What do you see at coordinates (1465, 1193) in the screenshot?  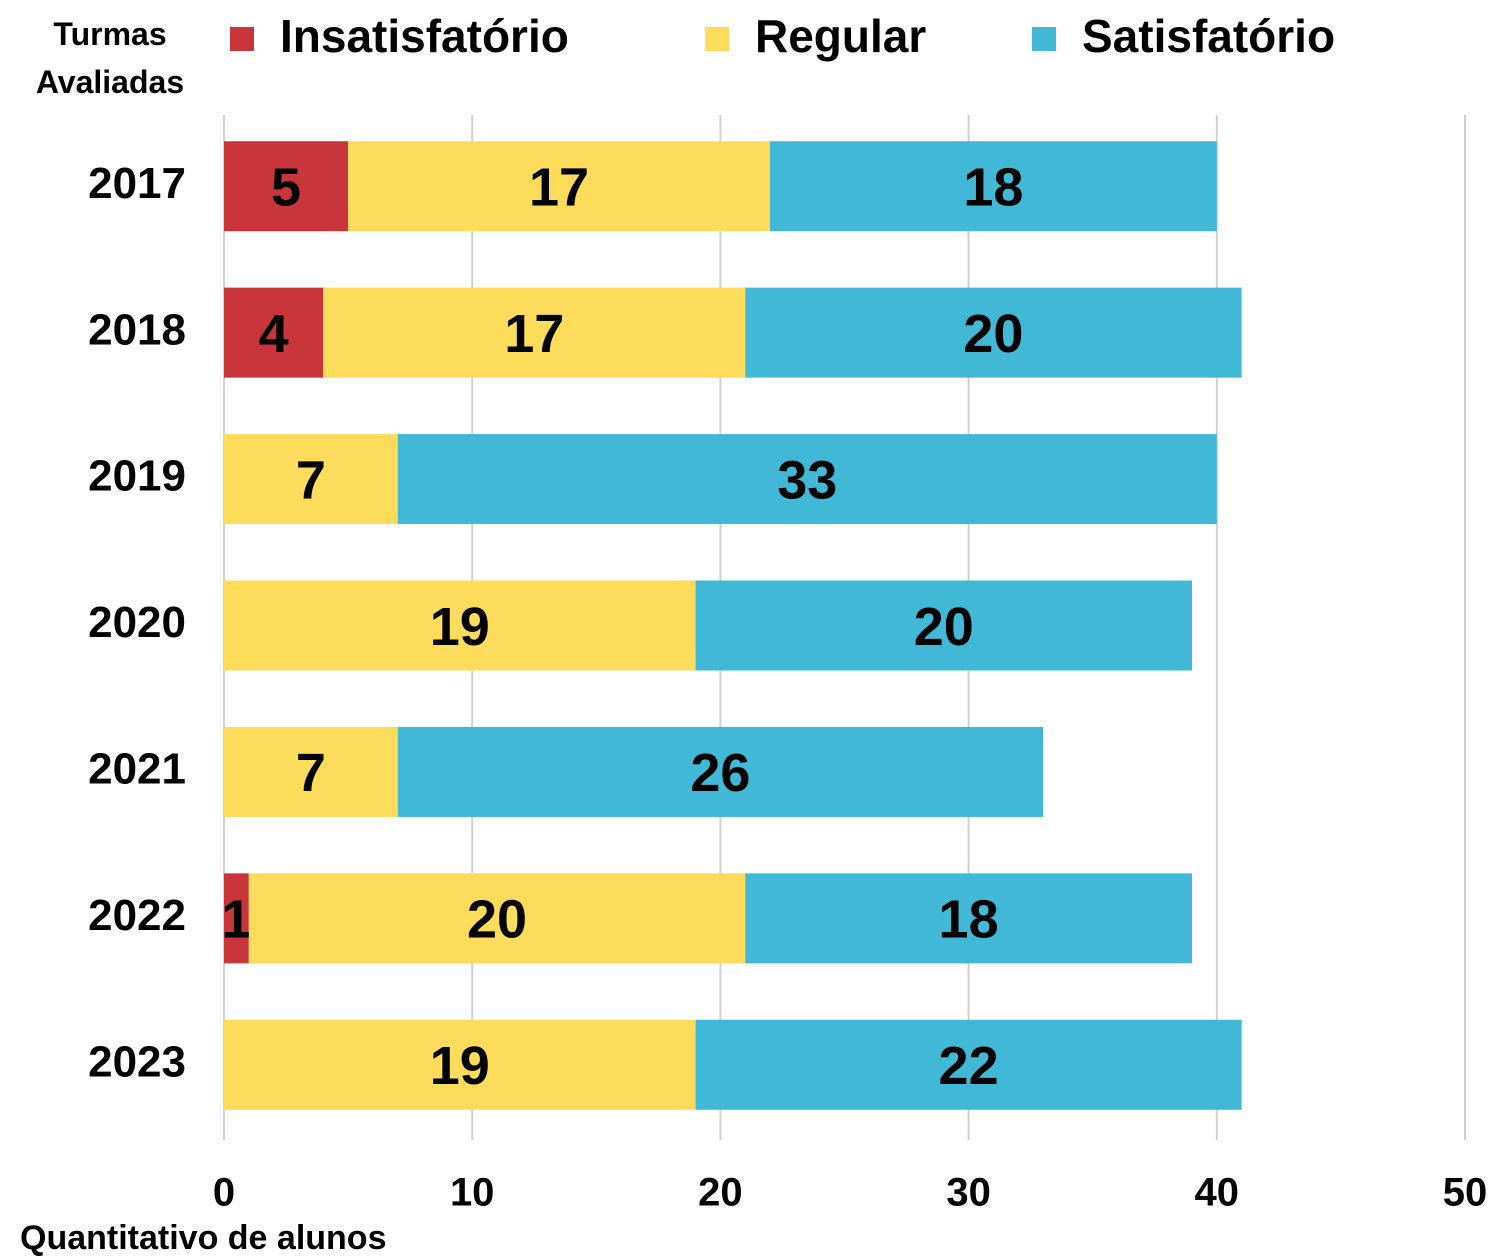 I see `x-tick-label: 50` at bounding box center [1465, 1193].